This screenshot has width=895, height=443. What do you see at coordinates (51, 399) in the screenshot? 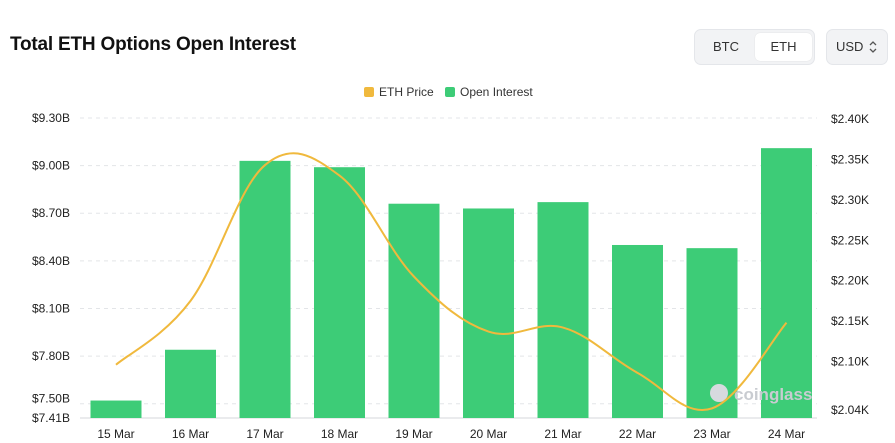
I see `y-left-tick-label: $7.50B` at bounding box center [51, 399].